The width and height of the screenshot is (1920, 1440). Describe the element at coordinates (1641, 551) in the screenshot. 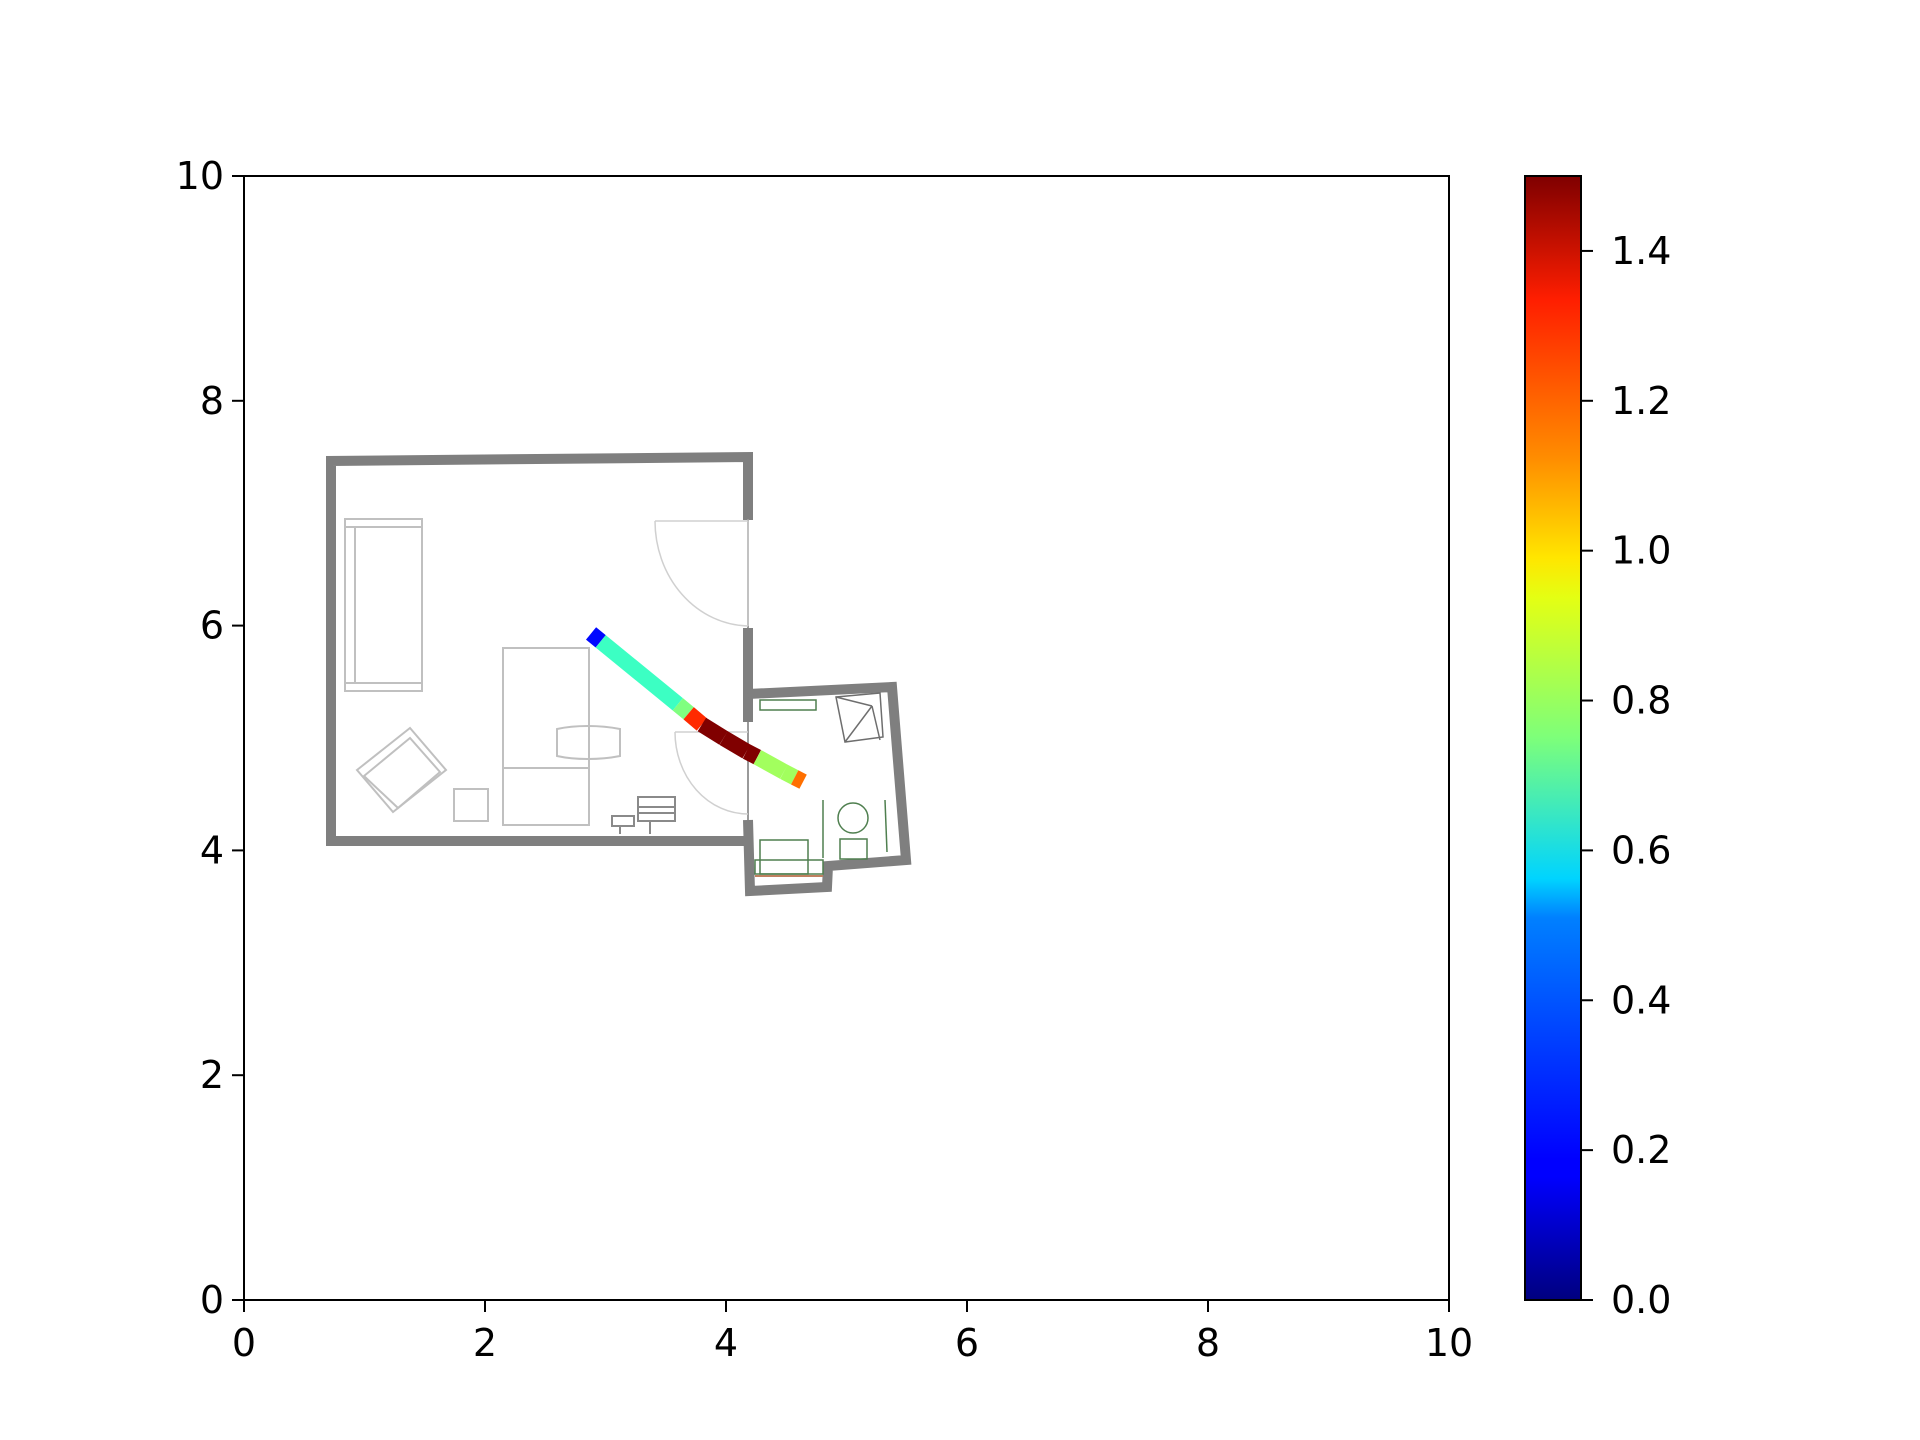

I see `colorbar-tick-label: 1.0` at that location.